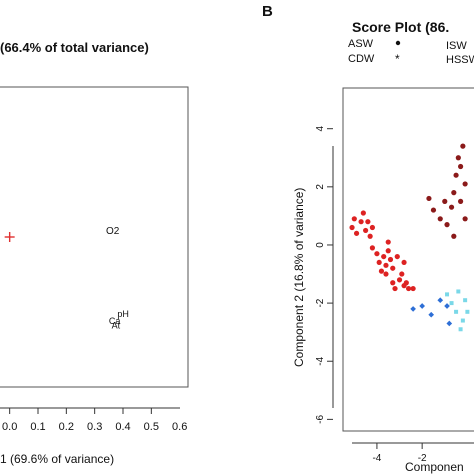  I want to click on panel-b-letter: B, so click(267, 11).